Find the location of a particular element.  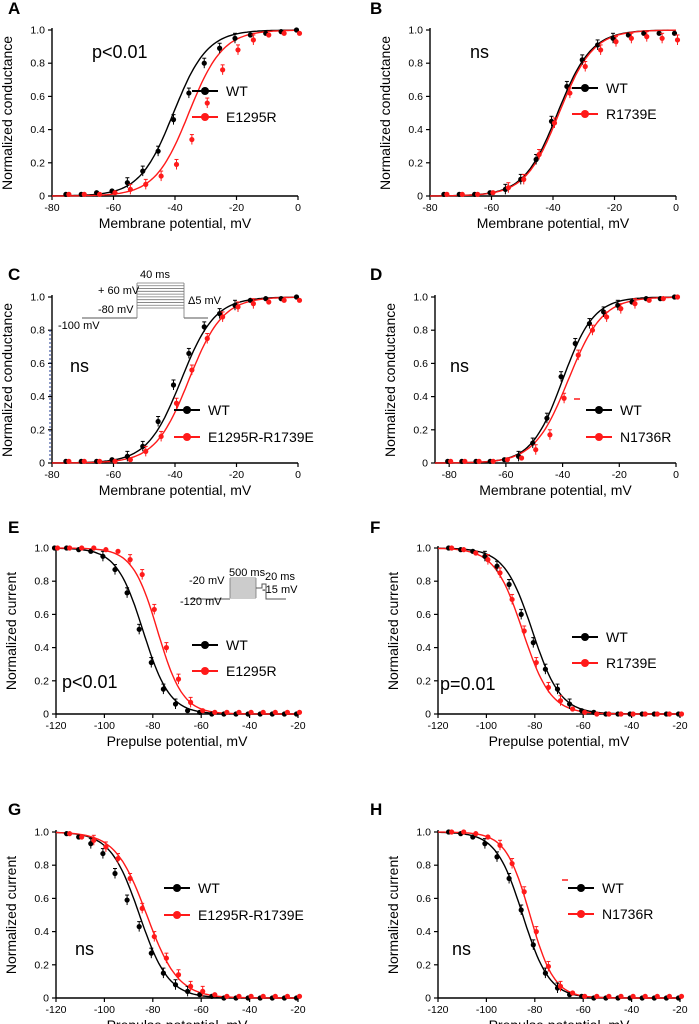

legend-label-N1736R: N1736R is located at coordinates (645, 437).